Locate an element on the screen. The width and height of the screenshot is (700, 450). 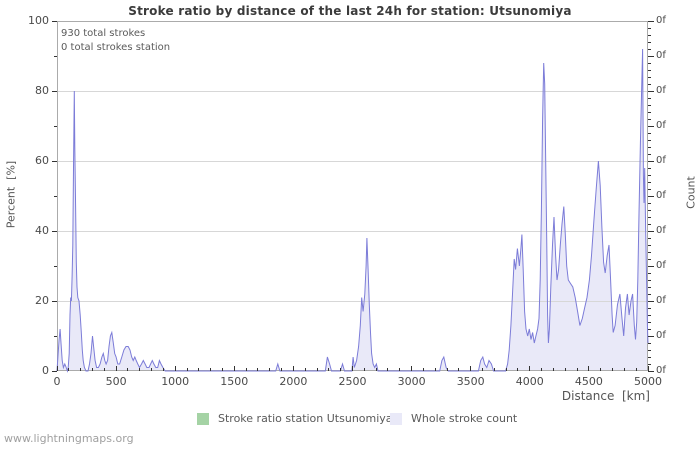
x-tick-label: 5000 is located at coordinates (648, 381).